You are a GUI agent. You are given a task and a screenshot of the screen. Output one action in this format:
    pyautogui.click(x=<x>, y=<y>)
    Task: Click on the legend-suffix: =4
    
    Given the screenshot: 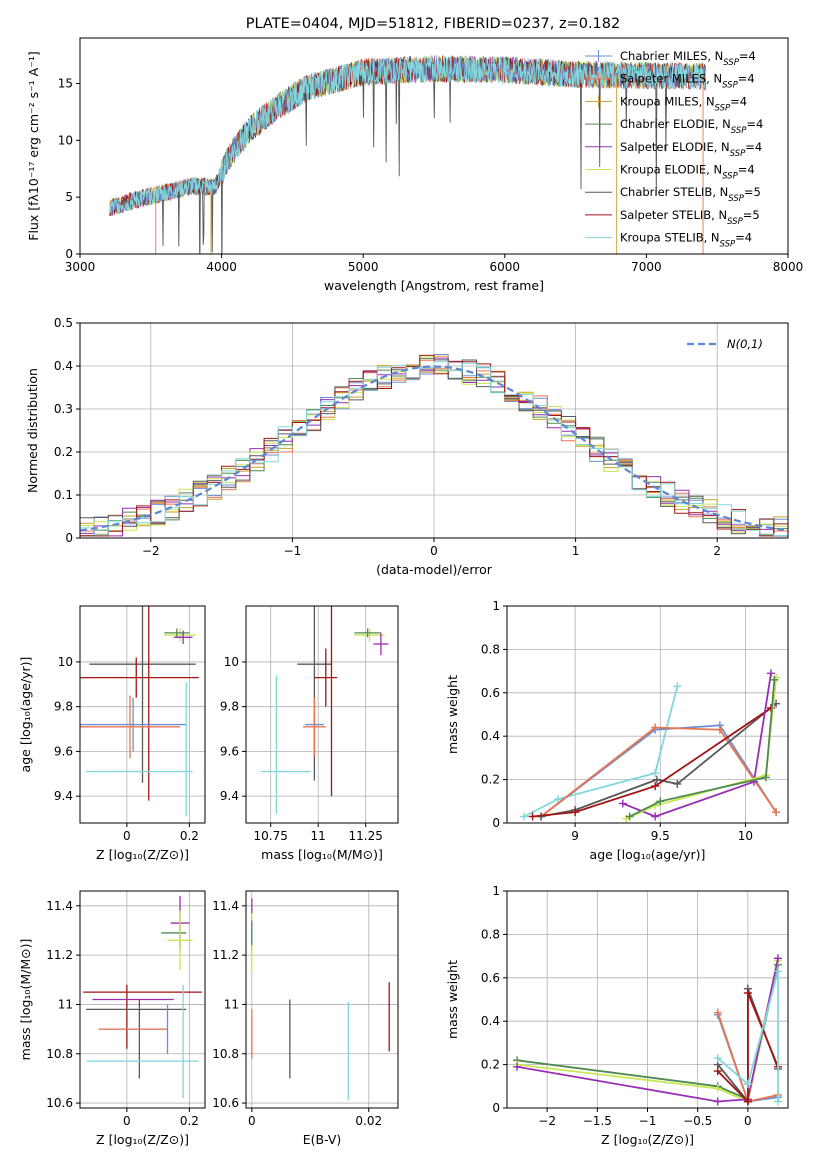 What is the action you would take?
    pyautogui.click(x=743, y=238)
    